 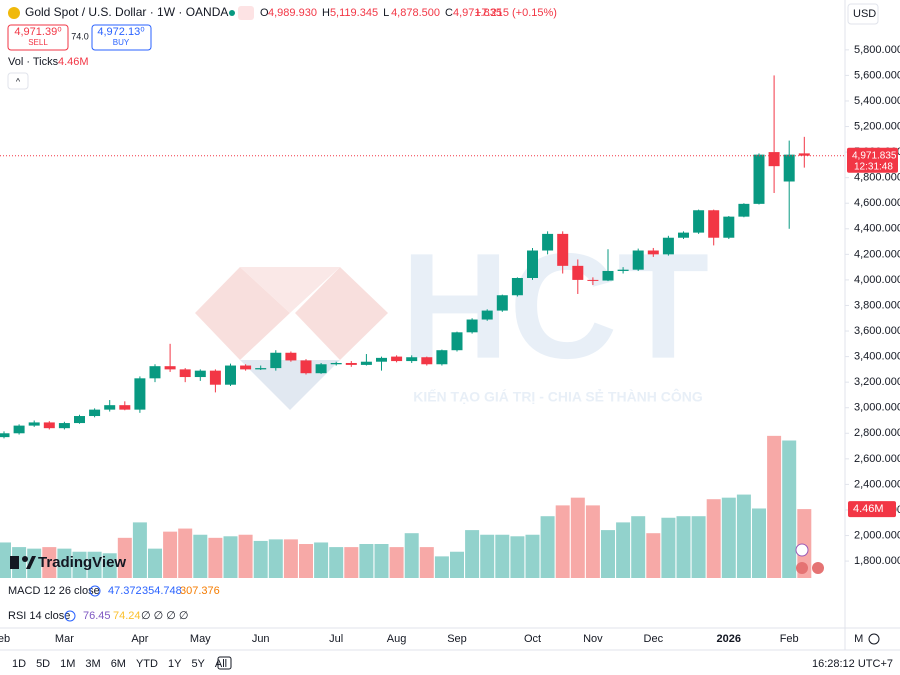 I want to click on rsi-name: RSI 14 close, so click(x=39, y=616).